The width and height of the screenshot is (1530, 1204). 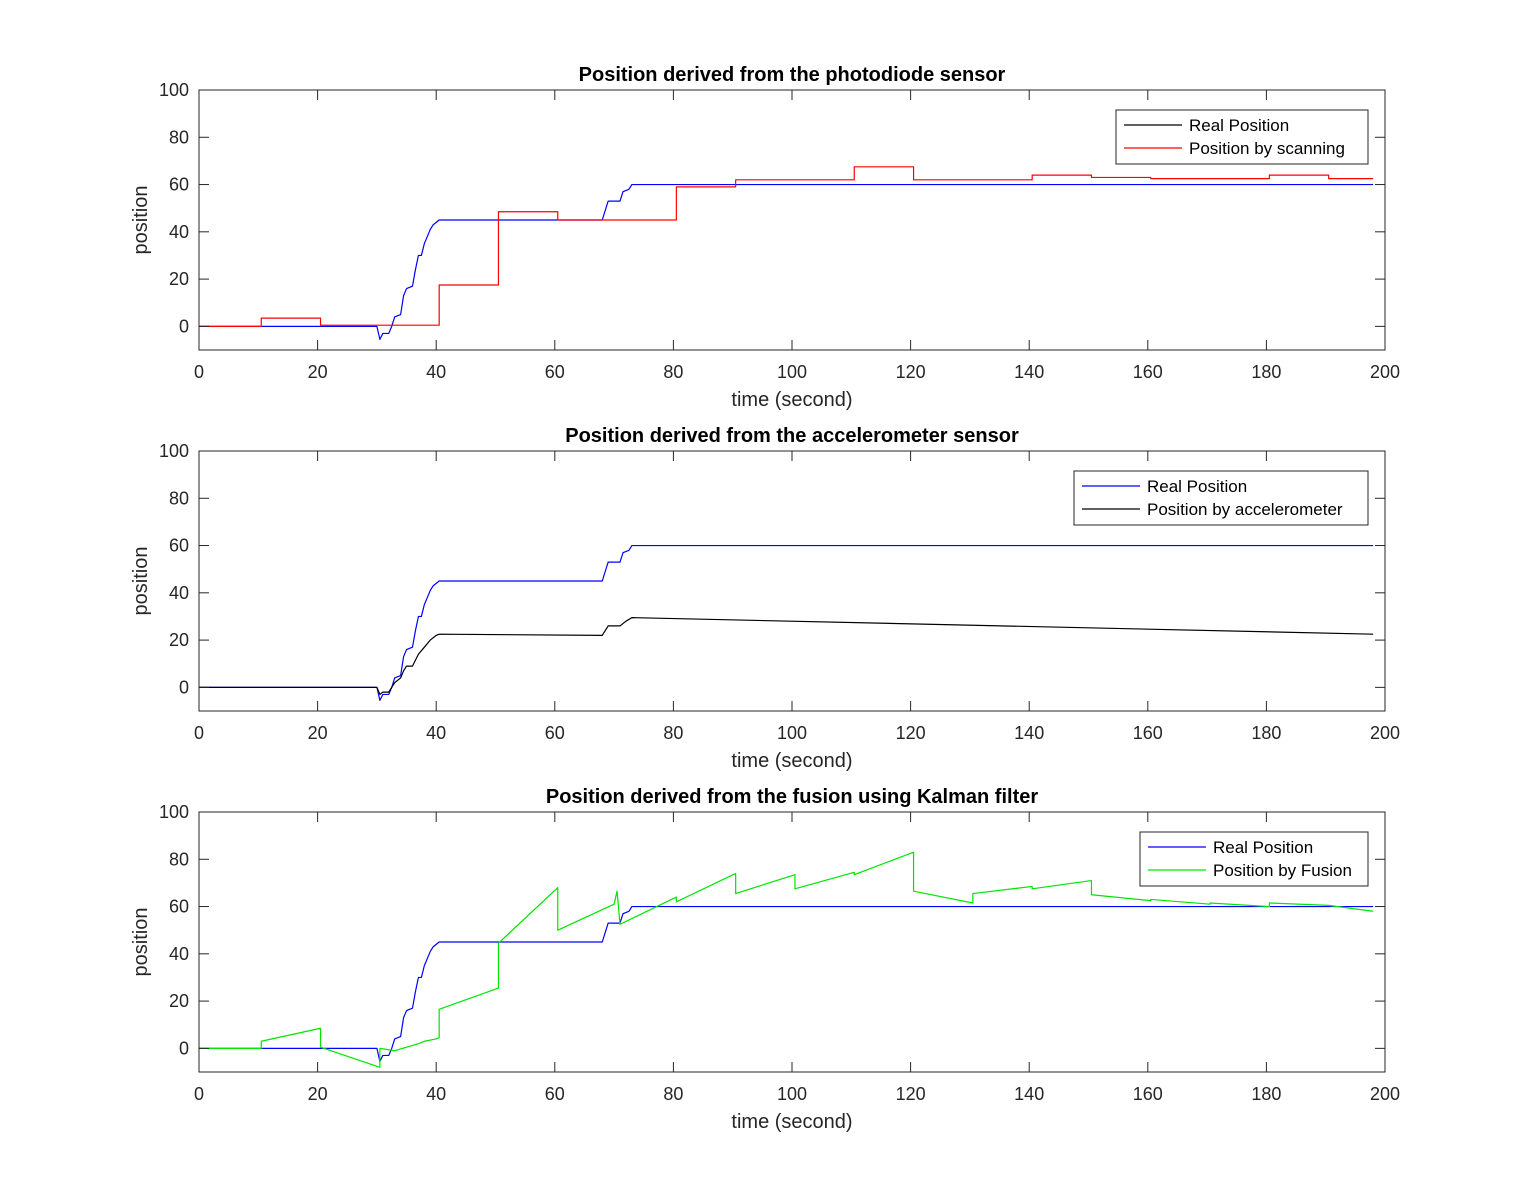 I want to click on legend: Real Position Position by scanning, so click(x=1242, y=137).